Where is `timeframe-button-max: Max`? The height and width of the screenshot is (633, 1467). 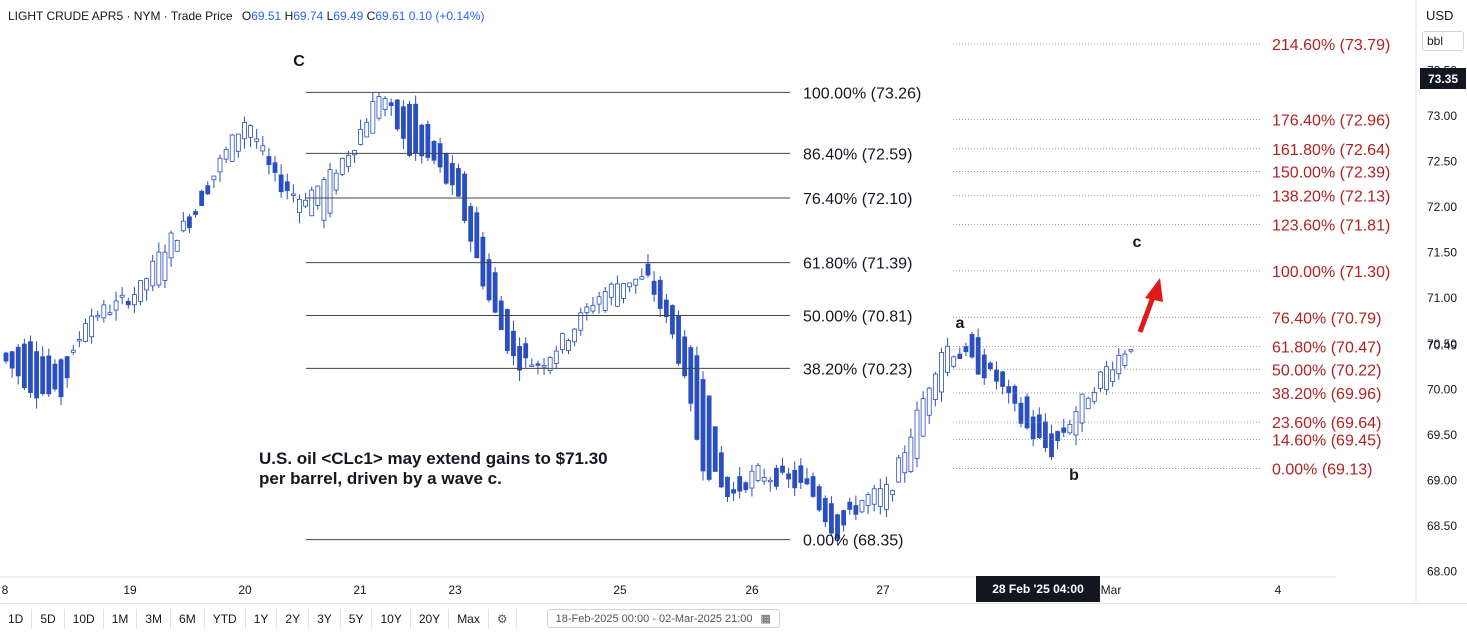
timeframe-button-max: Max is located at coordinates (469, 618).